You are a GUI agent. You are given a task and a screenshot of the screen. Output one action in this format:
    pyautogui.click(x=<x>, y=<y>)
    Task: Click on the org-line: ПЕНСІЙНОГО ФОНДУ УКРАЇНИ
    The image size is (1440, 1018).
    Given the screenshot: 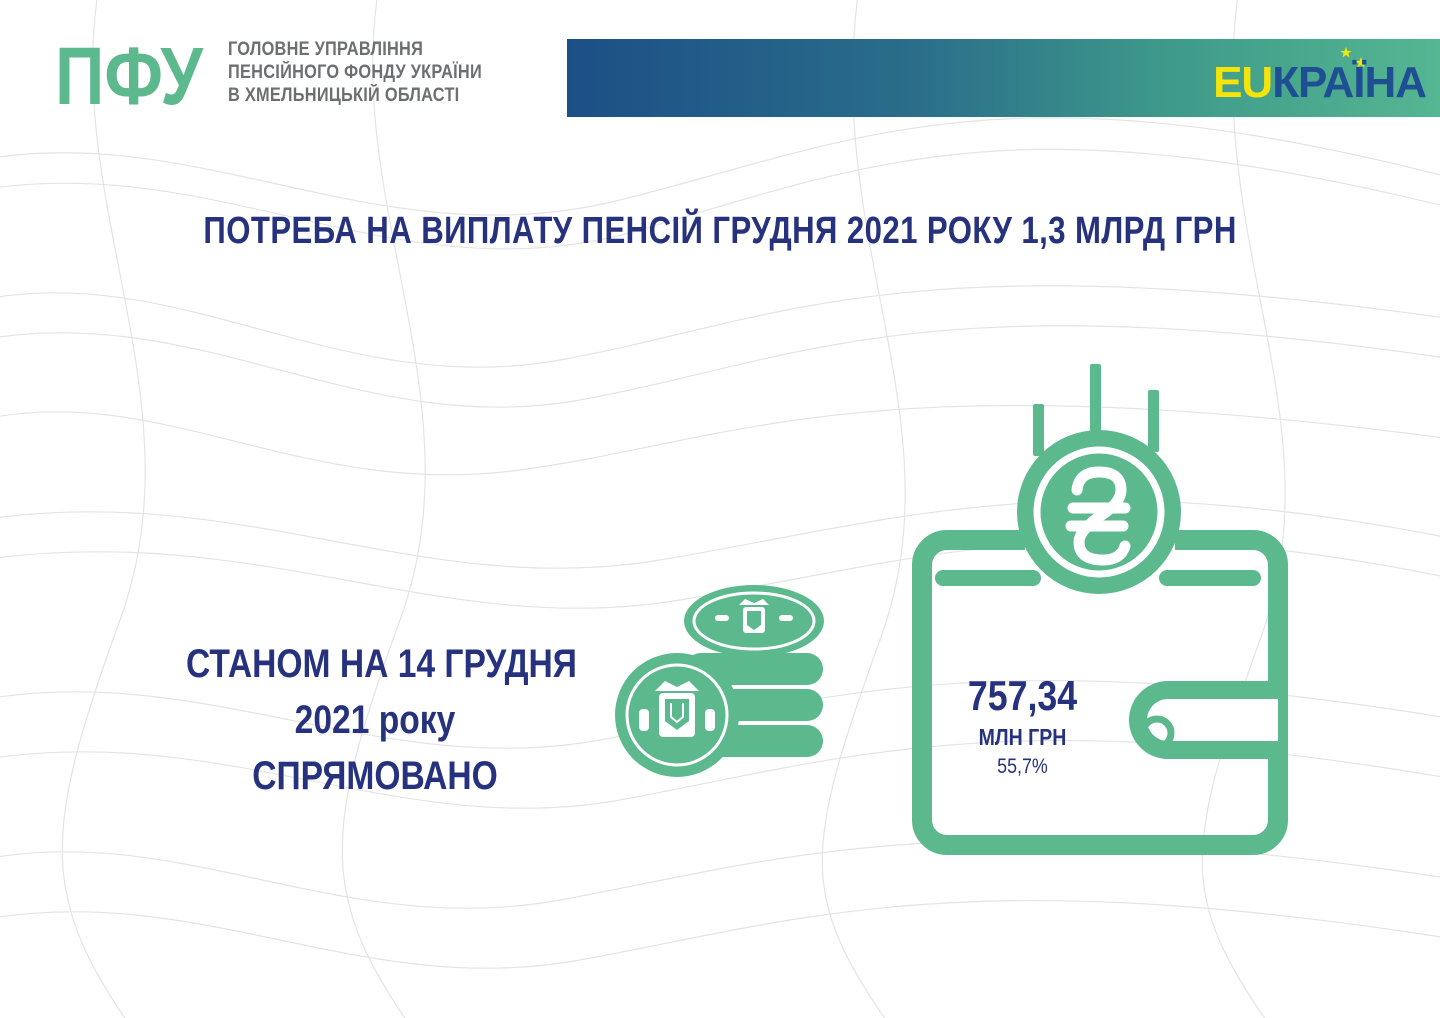 What is the action you would take?
    pyautogui.click(x=355, y=72)
    